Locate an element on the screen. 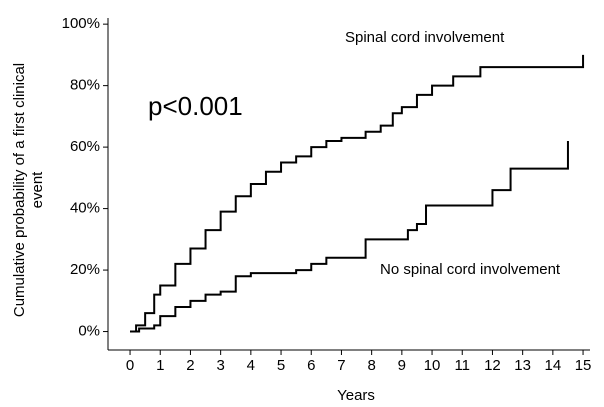 The image size is (604, 407). y-tick-label: 40% is located at coordinates (85, 208).